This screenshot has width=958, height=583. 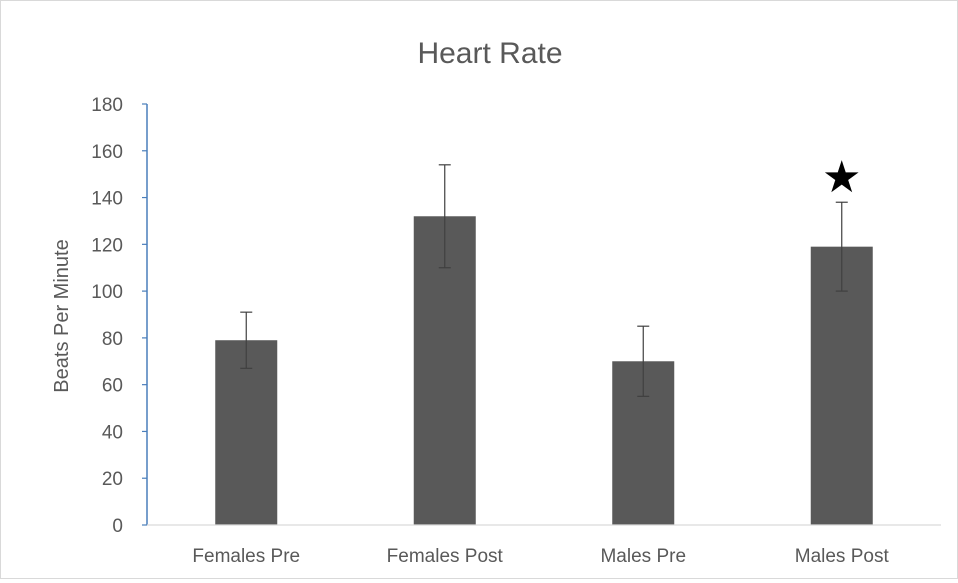 I want to click on x-category-label: Females Post, so click(x=445, y=556).